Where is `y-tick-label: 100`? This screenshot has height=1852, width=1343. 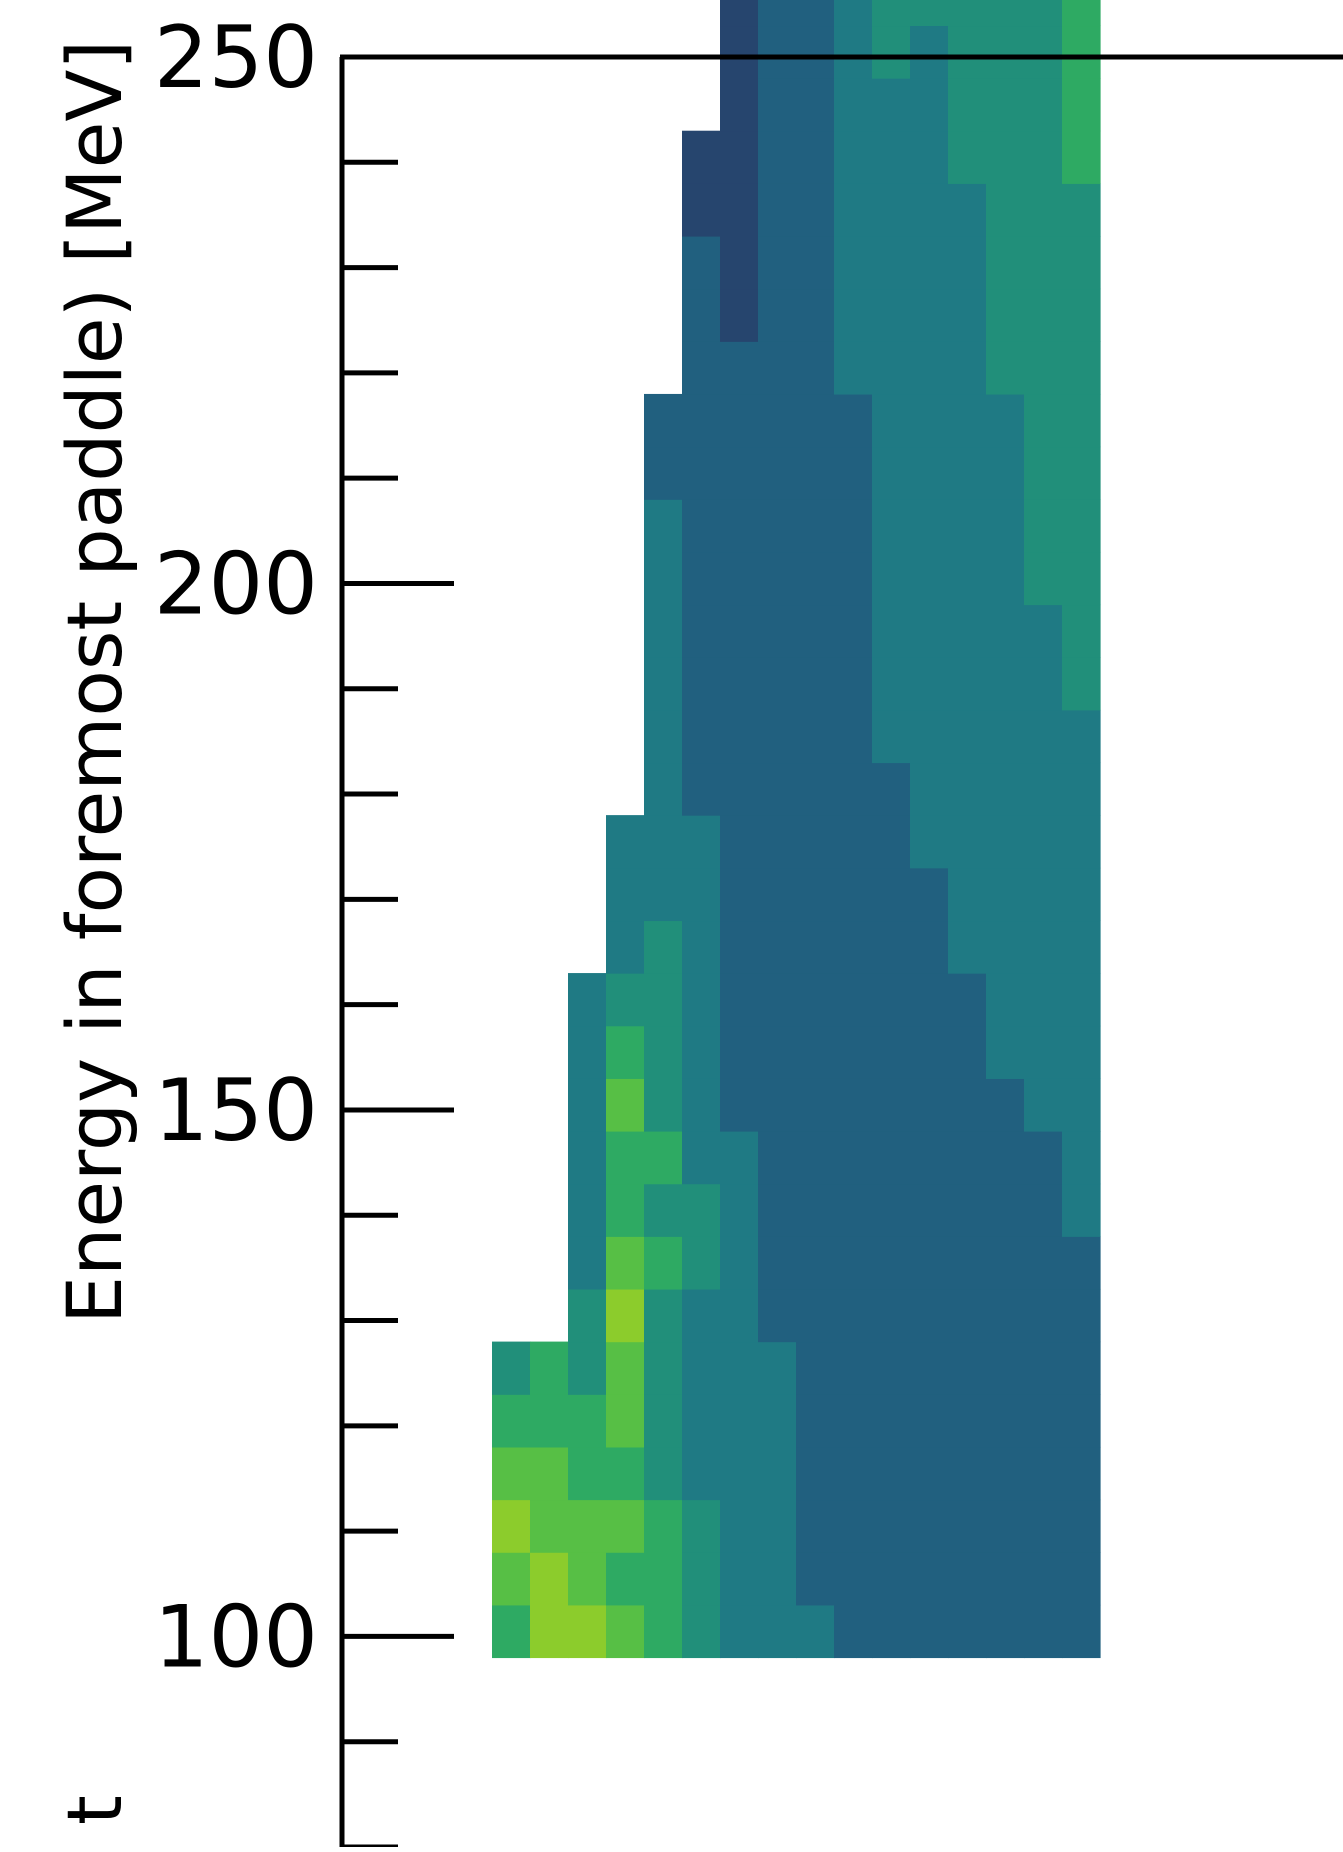 y-tick-label: 100 is located at coordinates (236, 1637).